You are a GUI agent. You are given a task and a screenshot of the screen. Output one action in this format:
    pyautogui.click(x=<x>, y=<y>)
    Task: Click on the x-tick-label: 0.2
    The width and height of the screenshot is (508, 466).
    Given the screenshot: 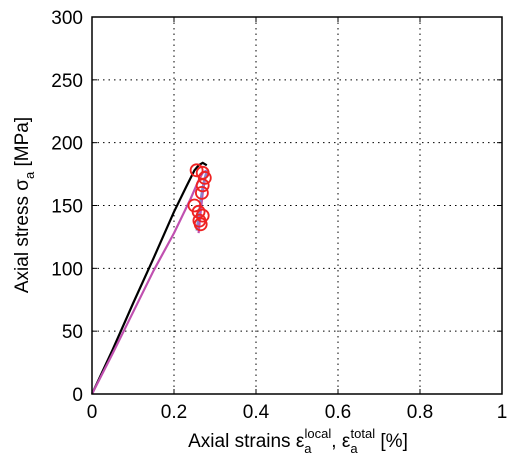 What is the action you would take?
    pyautogui.click(x=174, y=412)
    